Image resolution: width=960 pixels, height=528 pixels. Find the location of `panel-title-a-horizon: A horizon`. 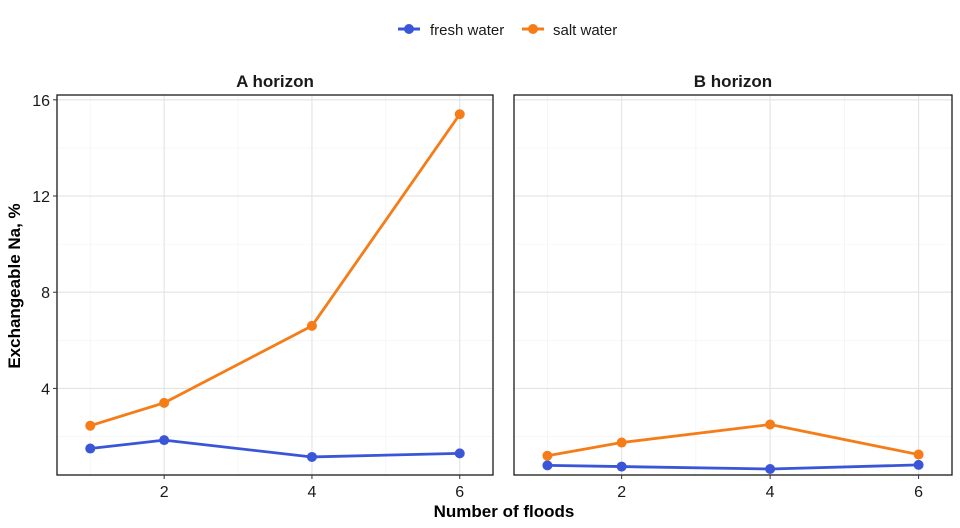

panel-title-a-horizon: A horizon is located at coordinates (275, 81).